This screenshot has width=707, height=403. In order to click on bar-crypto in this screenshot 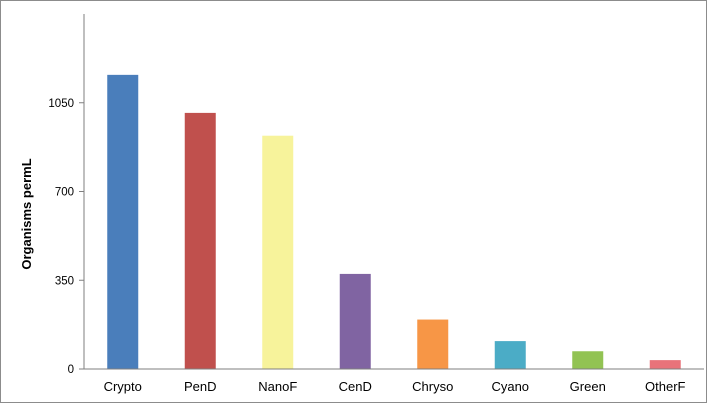, I will do `click(123, 221)`.